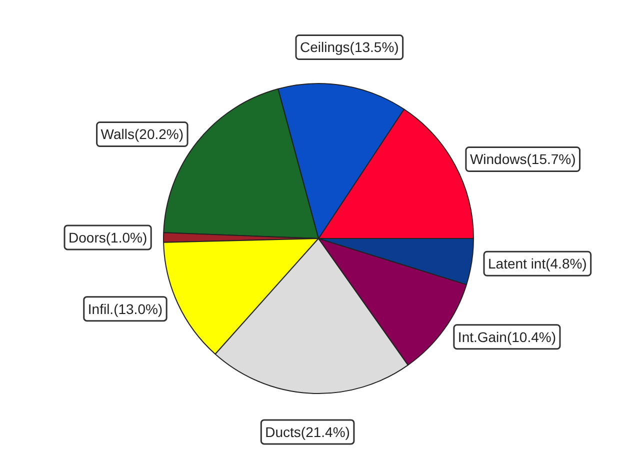 This screenshot has width=644, height=459. I want to click on slice-label: Infil.(13.0%), so click(125, 308).